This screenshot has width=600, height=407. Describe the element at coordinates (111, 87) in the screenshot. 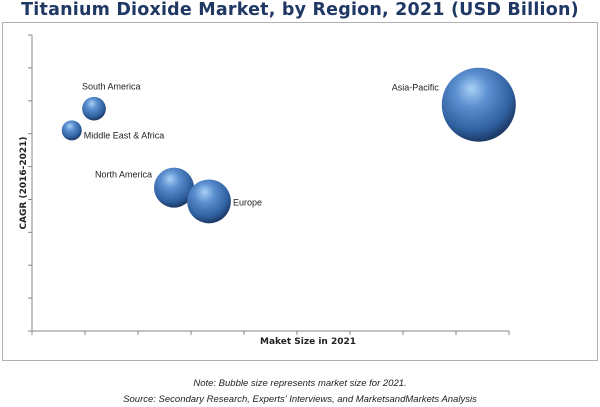

I see `bubble-label: South America` at that location.